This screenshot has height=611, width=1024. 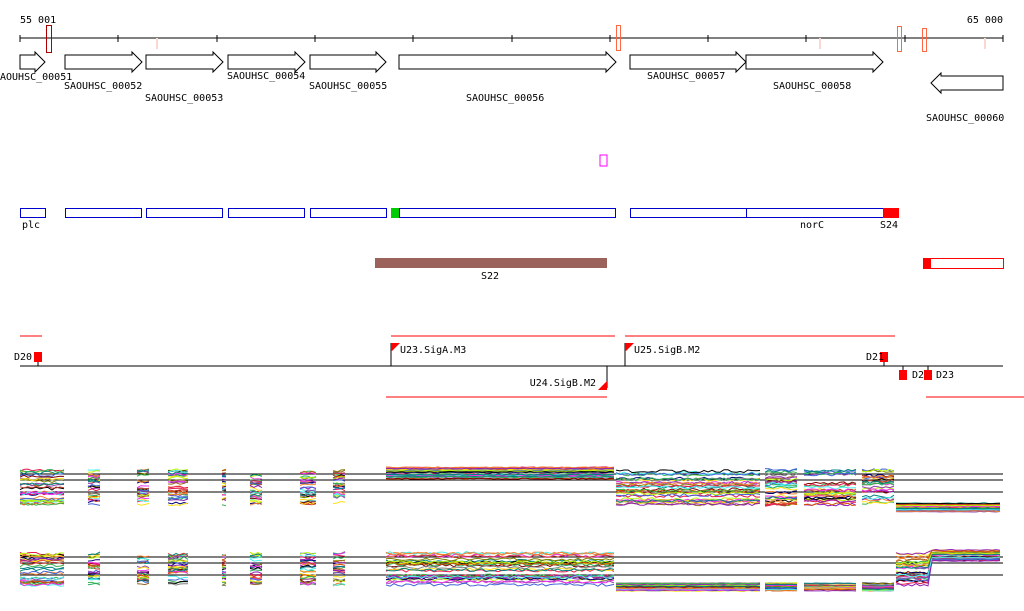 I want to click on promoter-label: U24.SigB.M2, so click(x=563, y=383).